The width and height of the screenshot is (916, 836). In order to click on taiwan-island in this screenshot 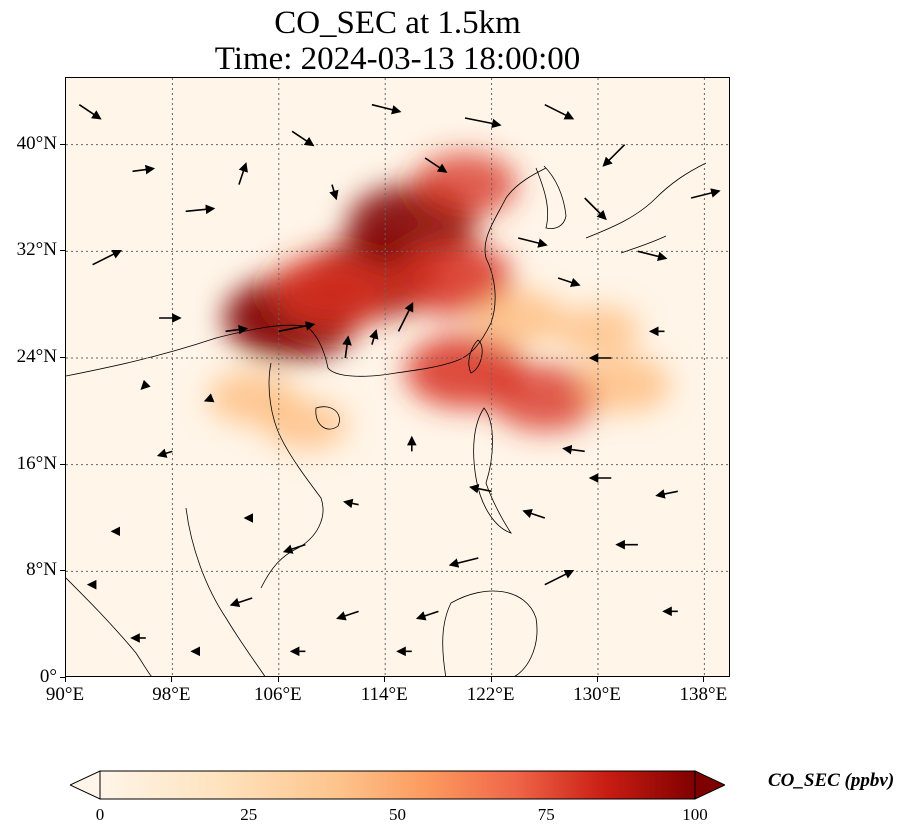, I will do `click(475, 356)`.